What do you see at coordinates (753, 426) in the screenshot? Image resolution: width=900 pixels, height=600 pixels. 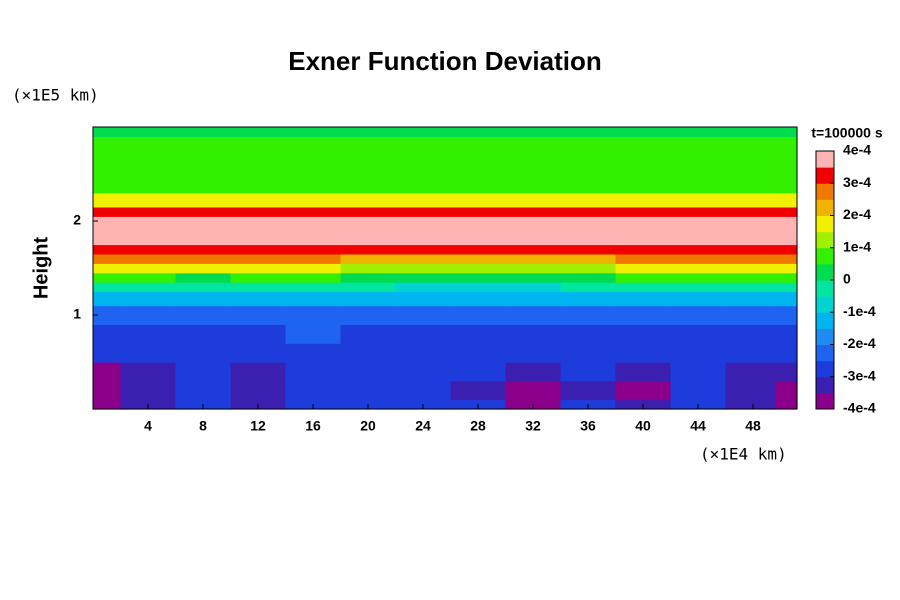 I see `x-tick-label: 48` at bounding box center [753, 426].